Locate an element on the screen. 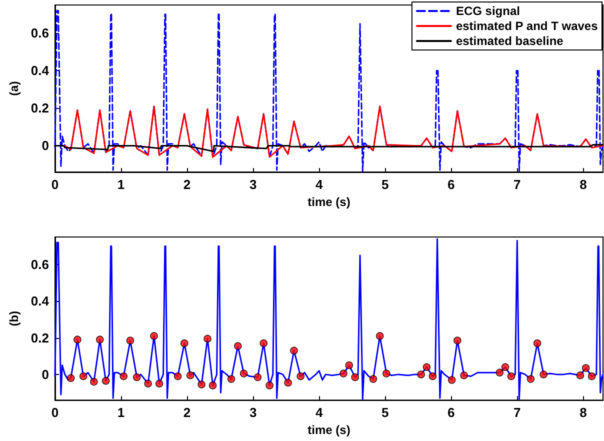  y-axis-title: (a) is located at coordinates (14, 88).